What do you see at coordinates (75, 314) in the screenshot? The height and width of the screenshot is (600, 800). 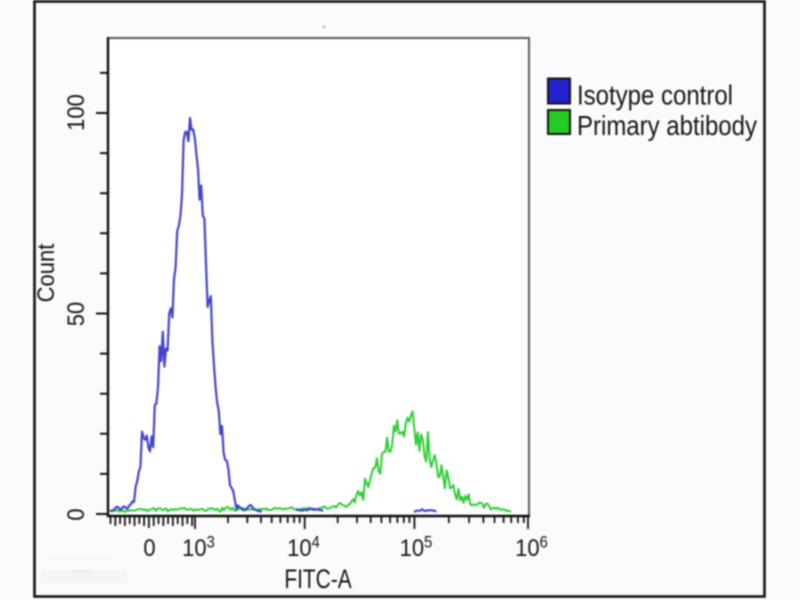 I see `svg-text: 50` at bounding box center [75, 314].